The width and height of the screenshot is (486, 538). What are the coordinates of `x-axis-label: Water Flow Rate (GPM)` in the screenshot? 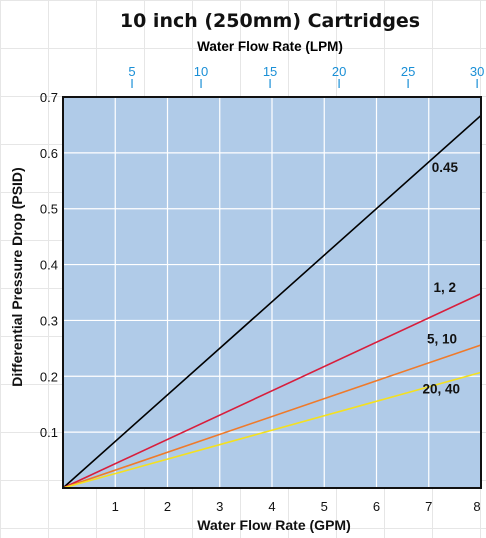 It's located at (274, 525).